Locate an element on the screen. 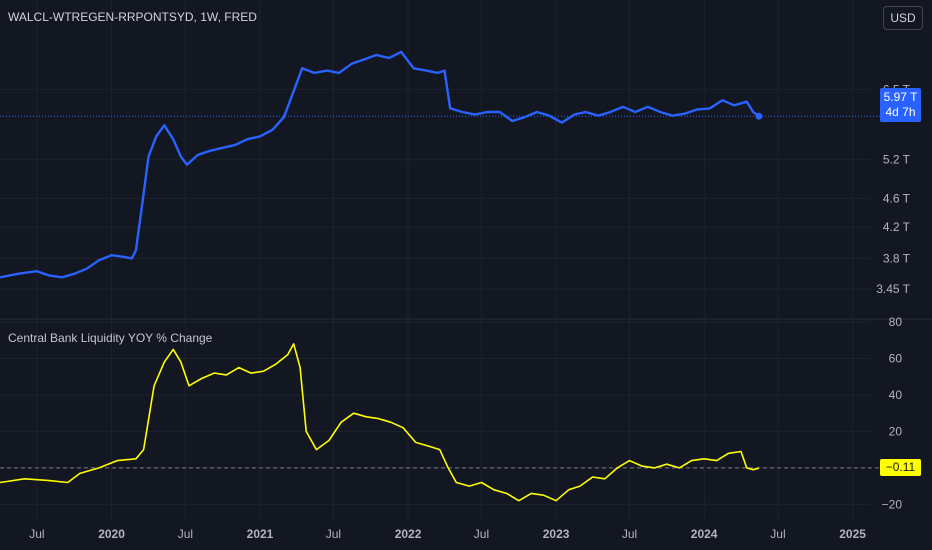 The width and height of the screenshot is (932, 550). time-axis-tick-label: 2021 is located at coordinates (260, 534).